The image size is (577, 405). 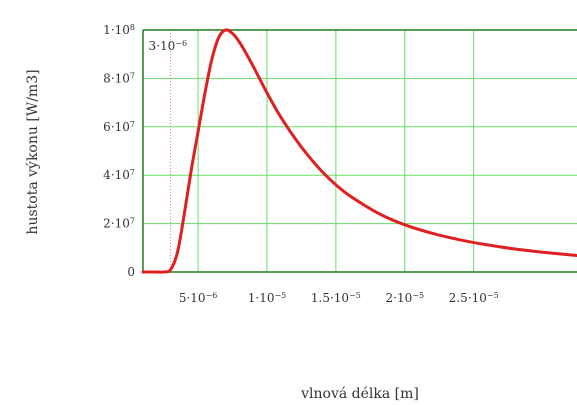 I want to click on y-tick-label: 8·10⁷, so click(x=119, y=78).